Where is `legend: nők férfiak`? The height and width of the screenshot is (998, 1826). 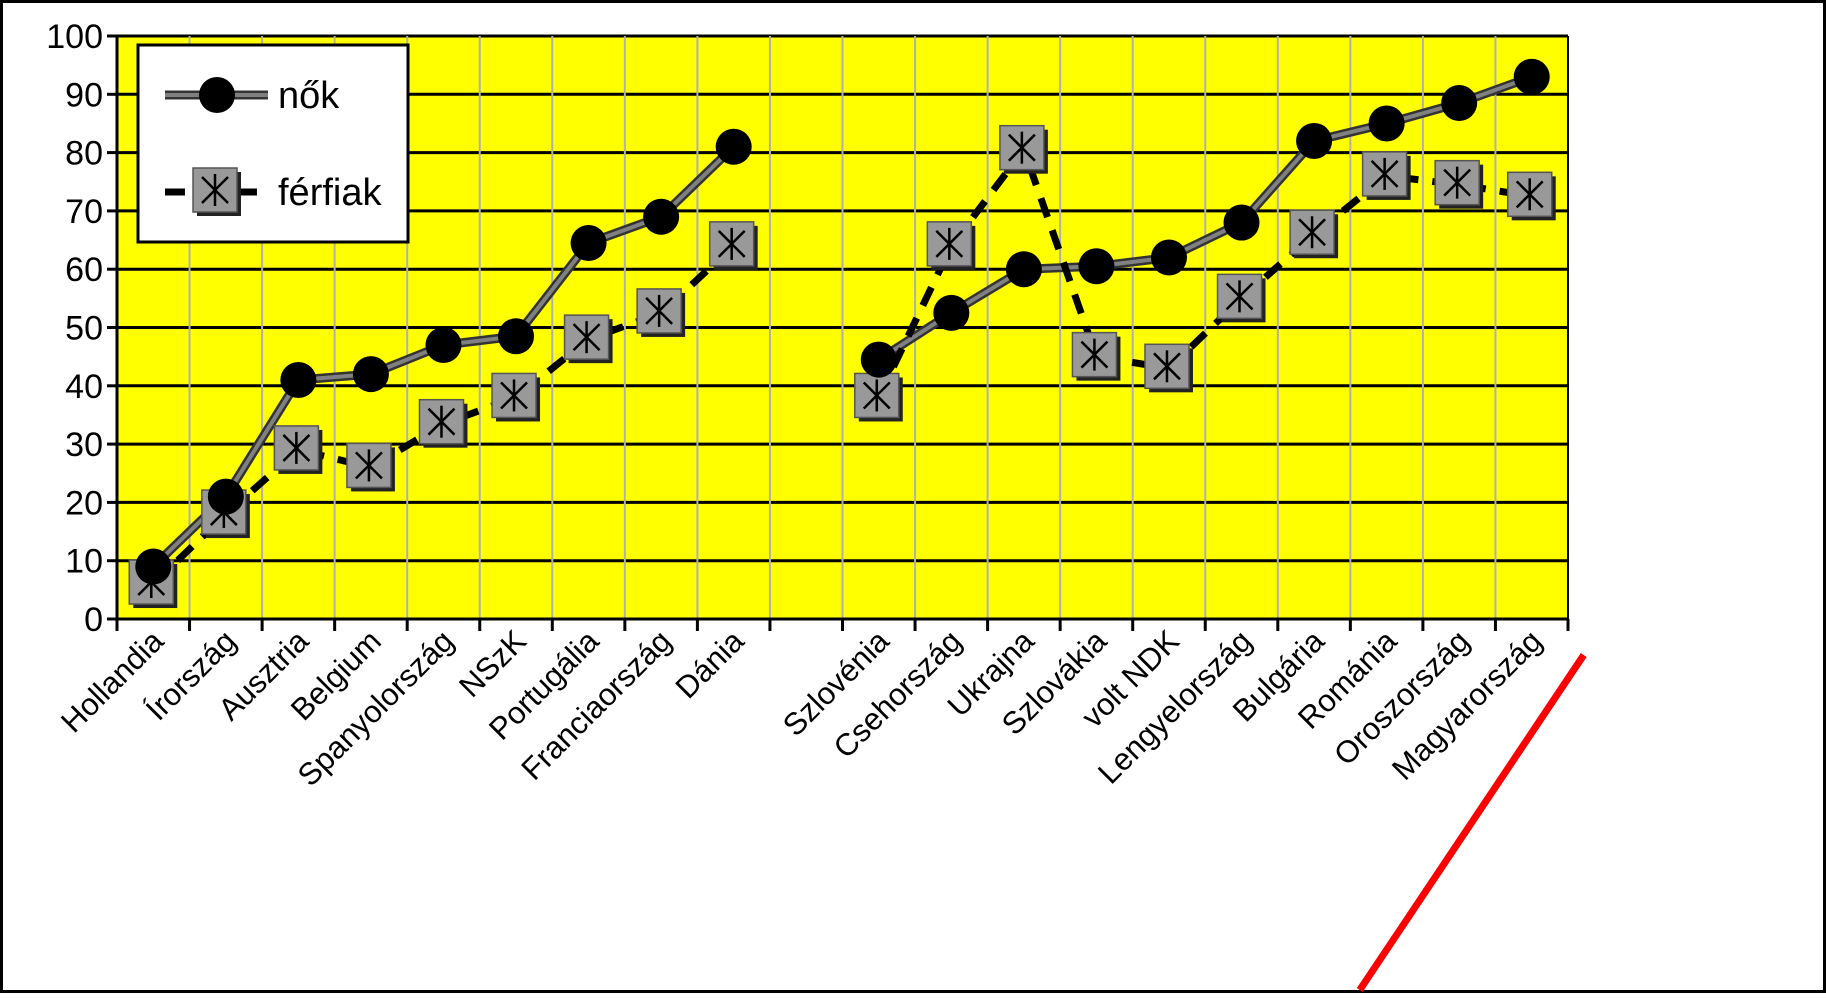 legend: nők férfiak is located at coordinates (273, 143).